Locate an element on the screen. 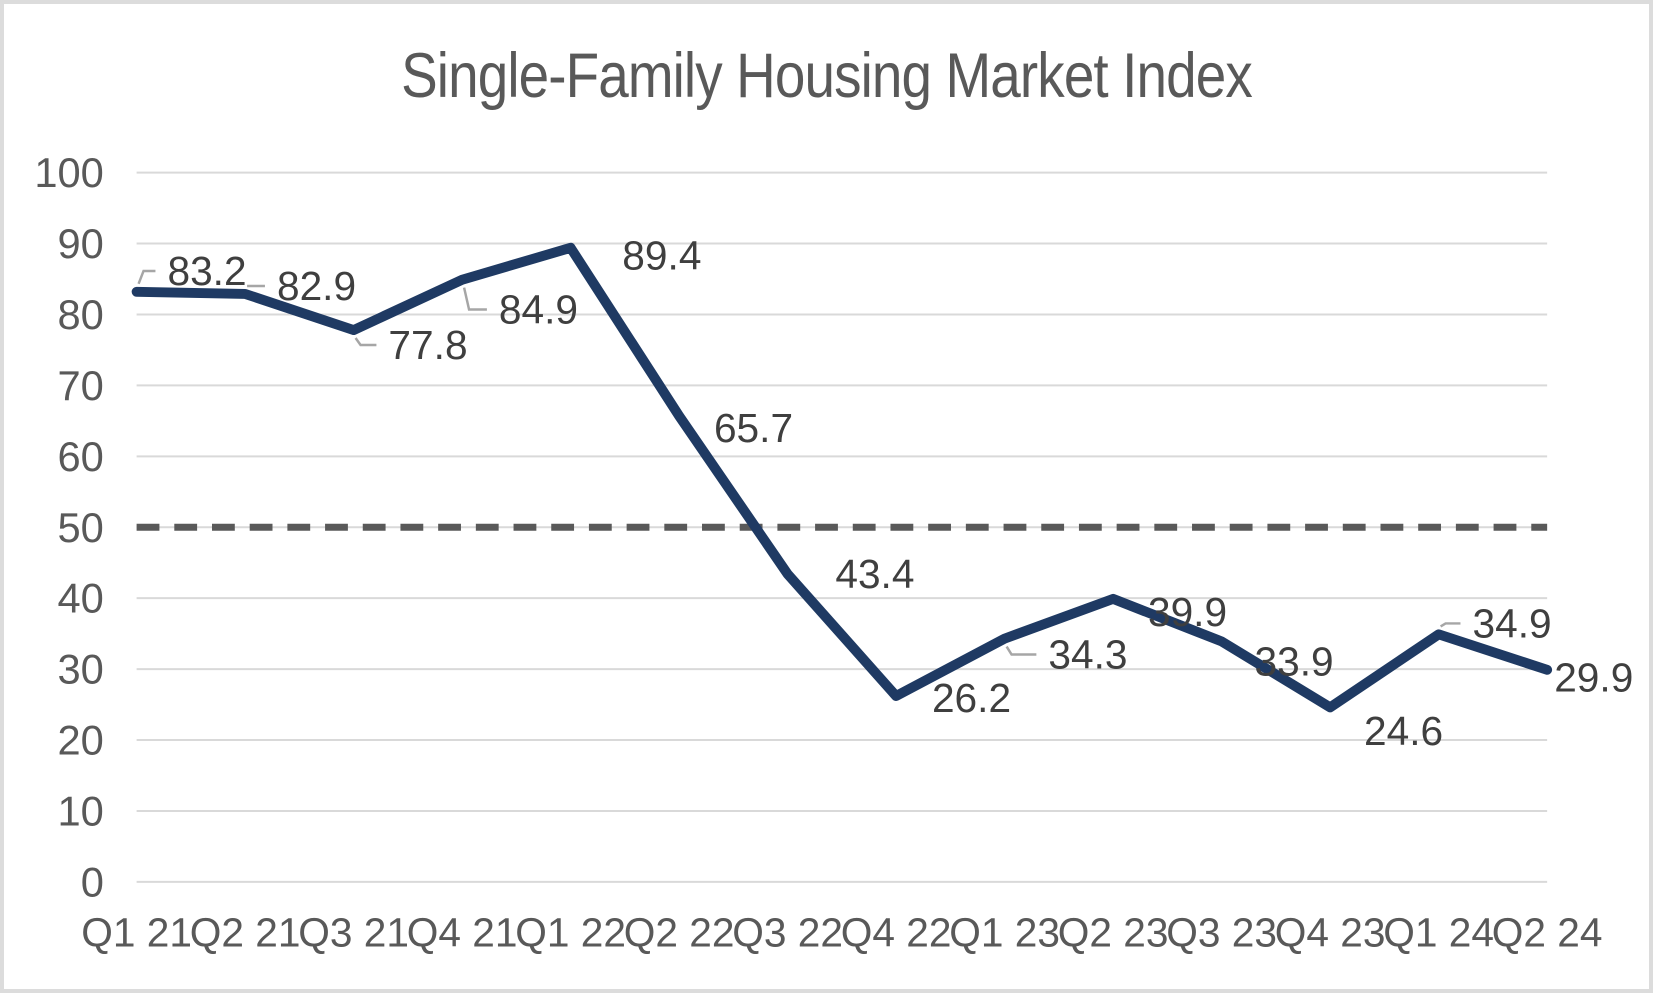 This screenshot has height=993, width=1653. x-axis-tick-label: Q4 23 is located at coordinates (1330, 932).